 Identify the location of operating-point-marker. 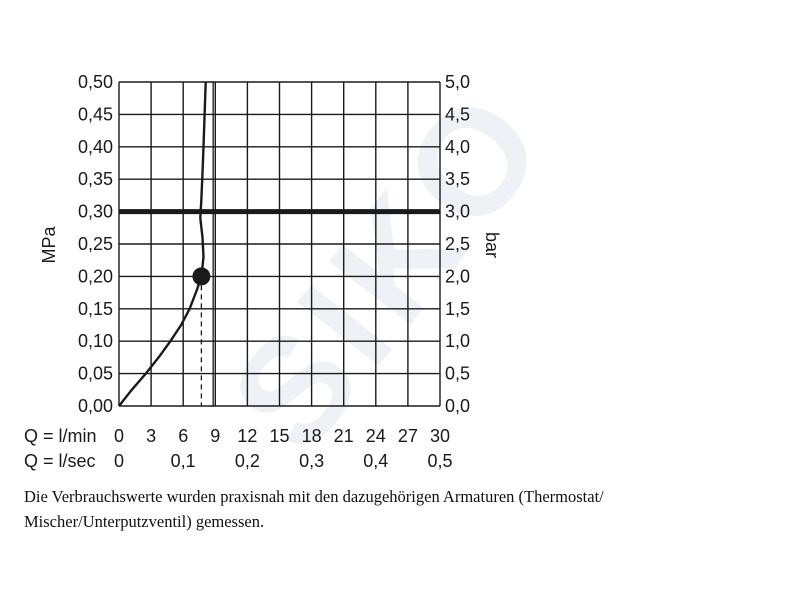
(201, 276).